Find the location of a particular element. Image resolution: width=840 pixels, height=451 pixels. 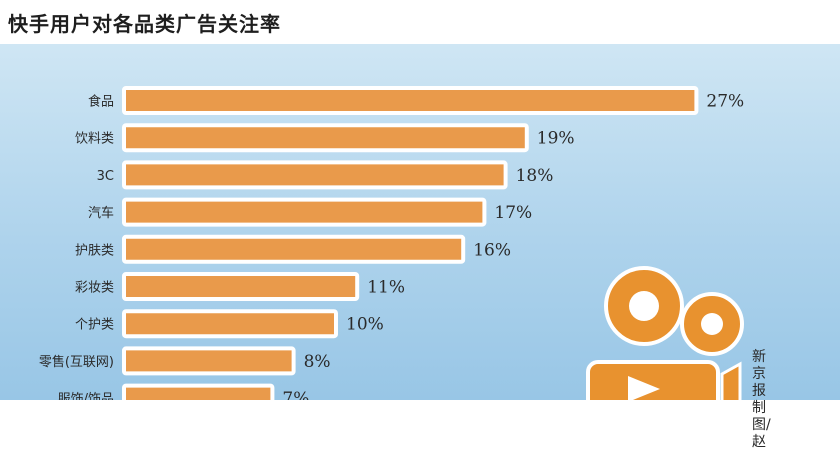

credit-text: 新京报制图/赵 is located at coordinates (761, 399).